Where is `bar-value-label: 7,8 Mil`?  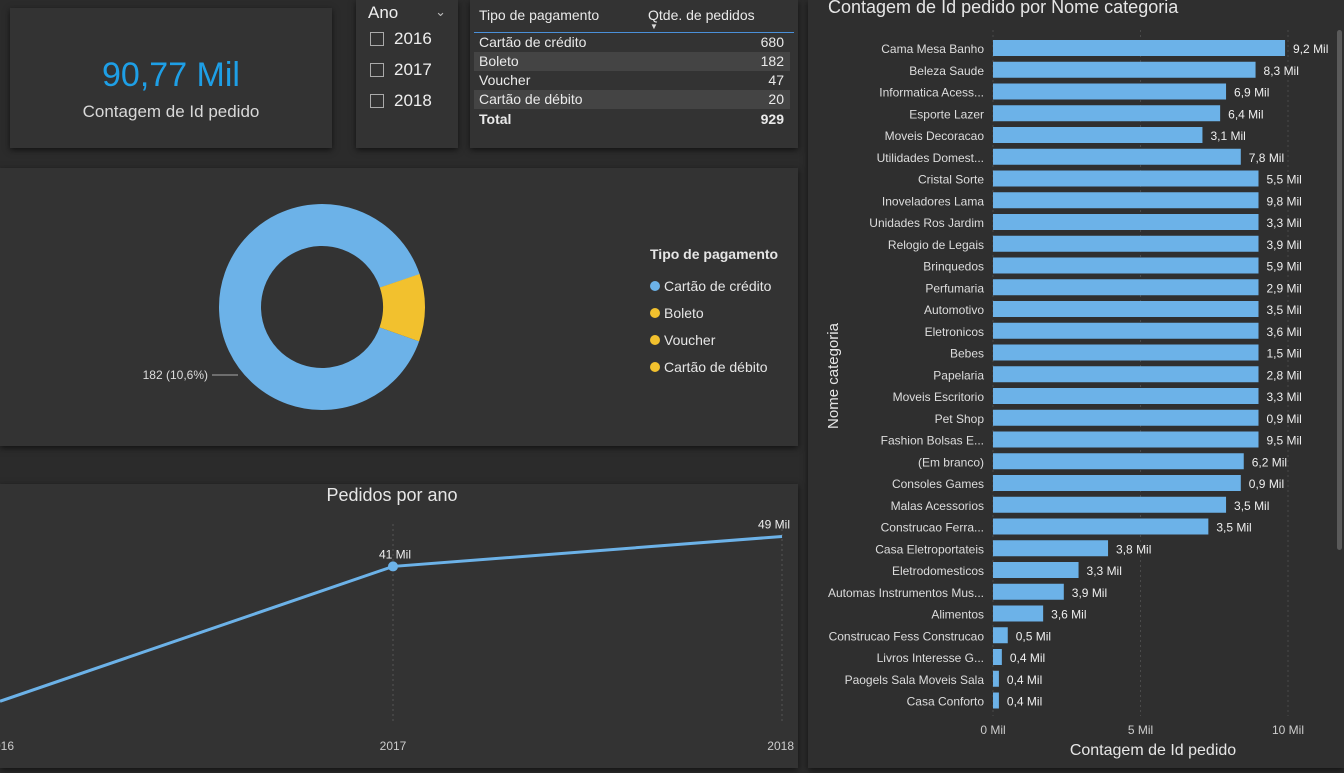 bar-value-label: 7,8 Mil is located at coordinates (1266, 158).